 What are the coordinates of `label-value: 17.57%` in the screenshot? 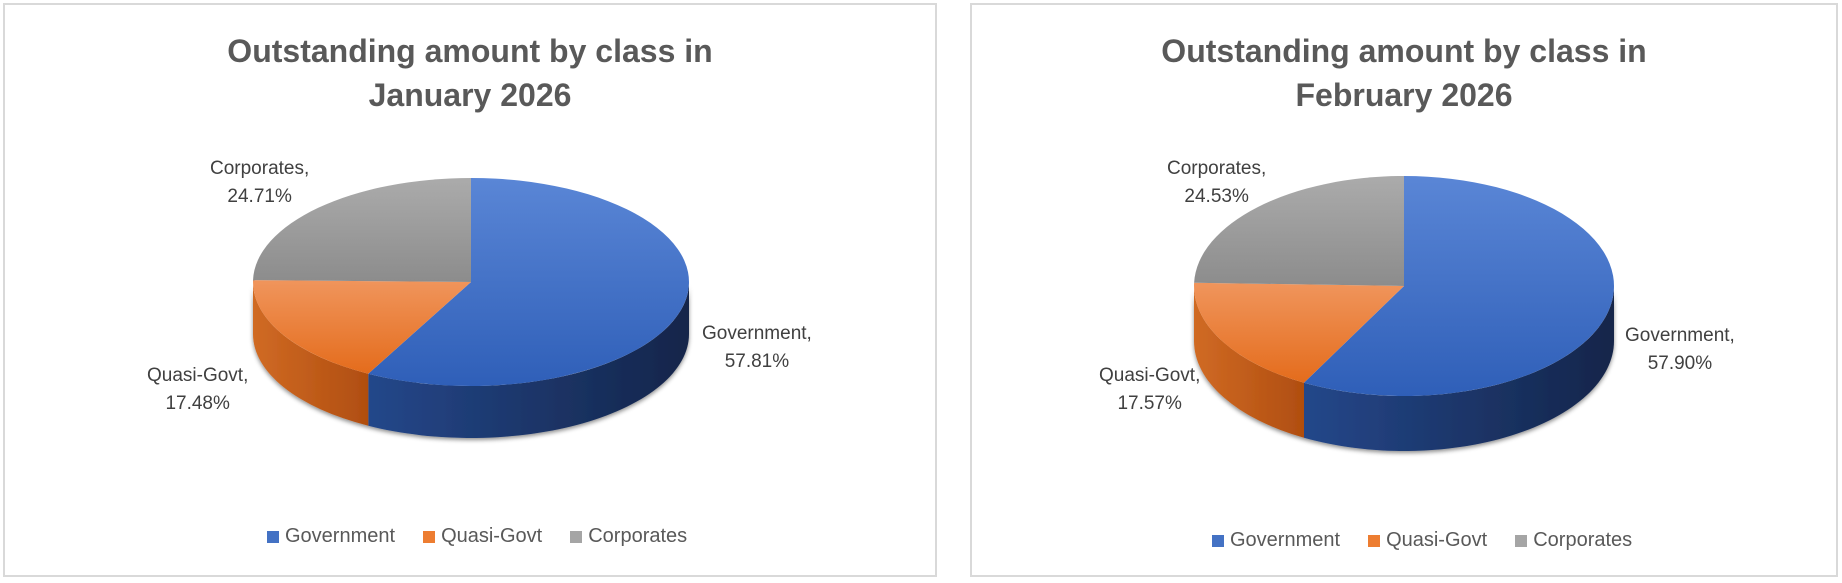 It's located at (1149, 403).